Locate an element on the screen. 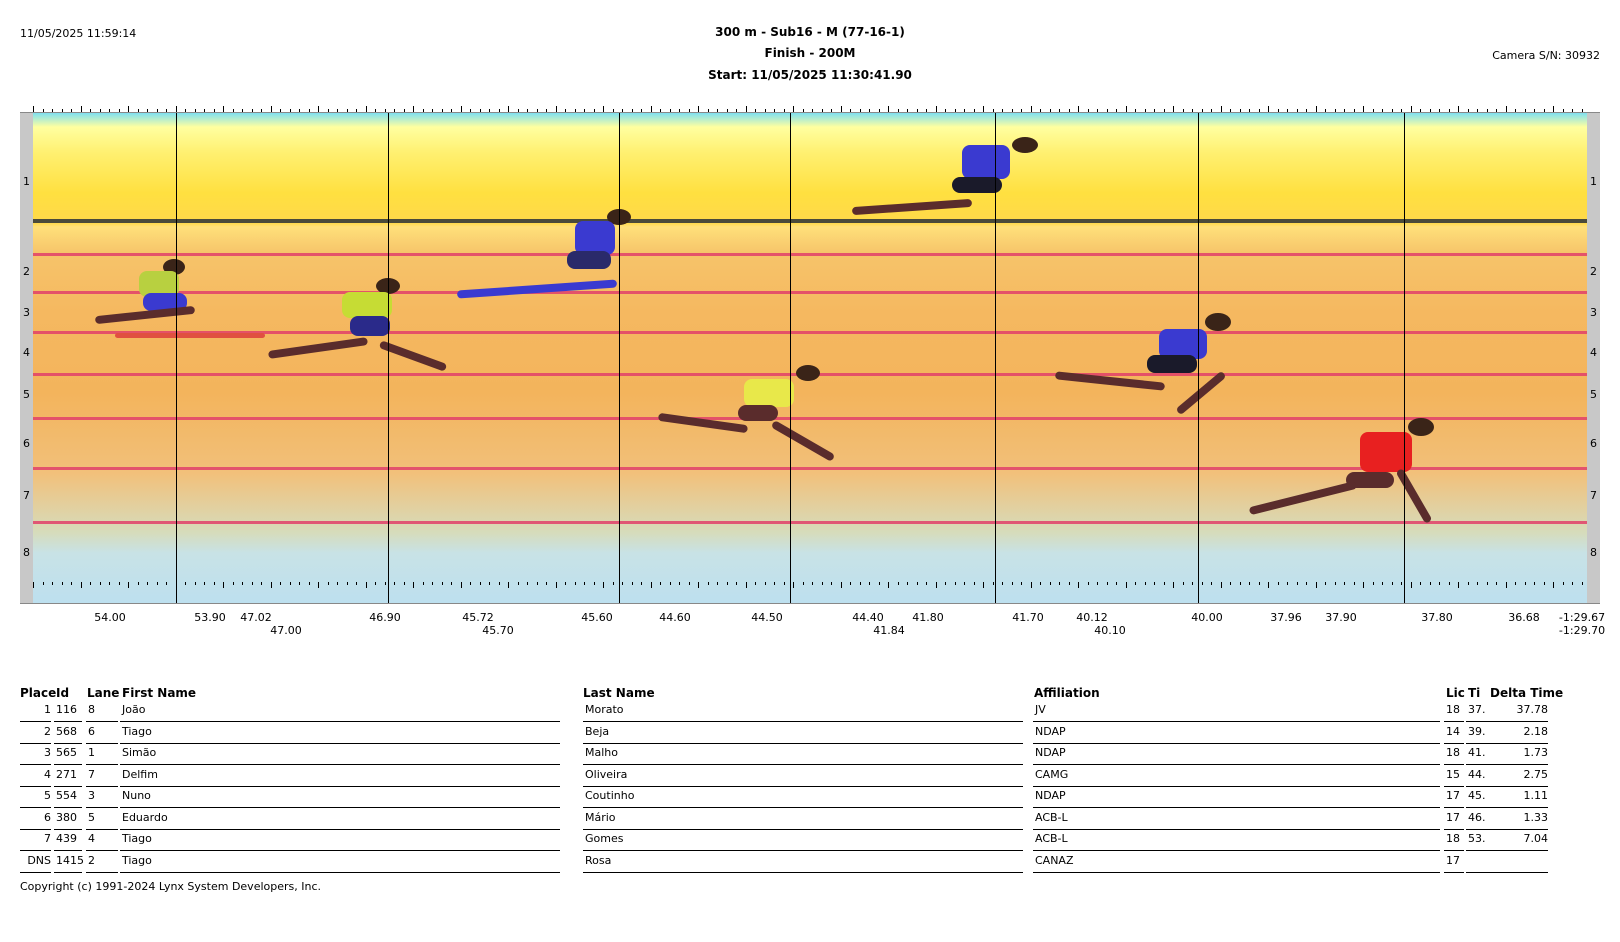 This screenshot has height=942, width=1620. cell-id: 554 is located at coordinates (66, 795).